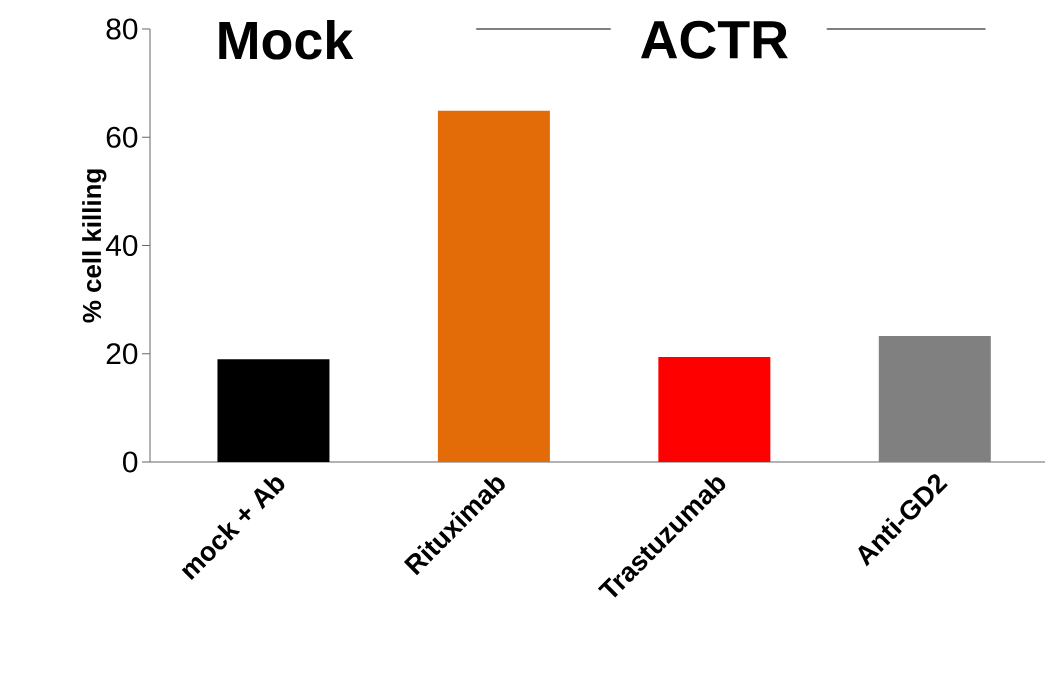 This screenshot has height=675, width=1054. What do you see at coordinates (122, 354) in the screenshot?
I see `y-tick-label: 20` at bounding box center [122, 354].